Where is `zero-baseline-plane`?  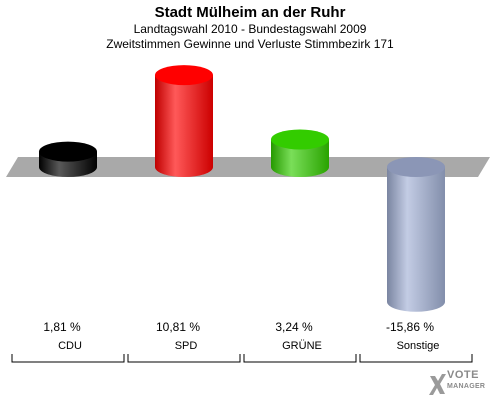 zero-baseline-plane is located at coordinates (248, 167).